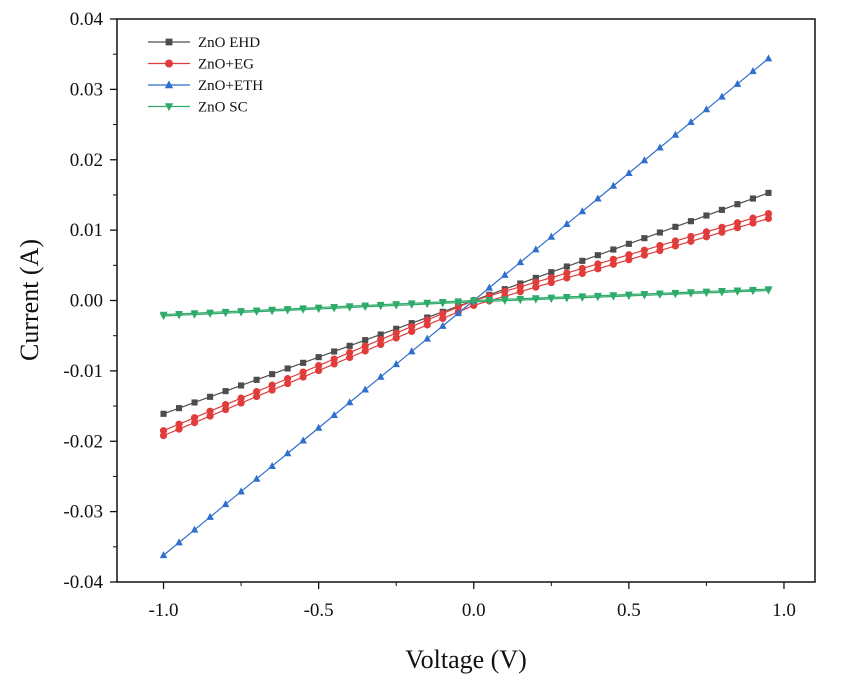  What do you see at coordinates (230, 86) in the screenshot?
I see `legend-label: ZnO+ETH` at bounding box center [230, 86].